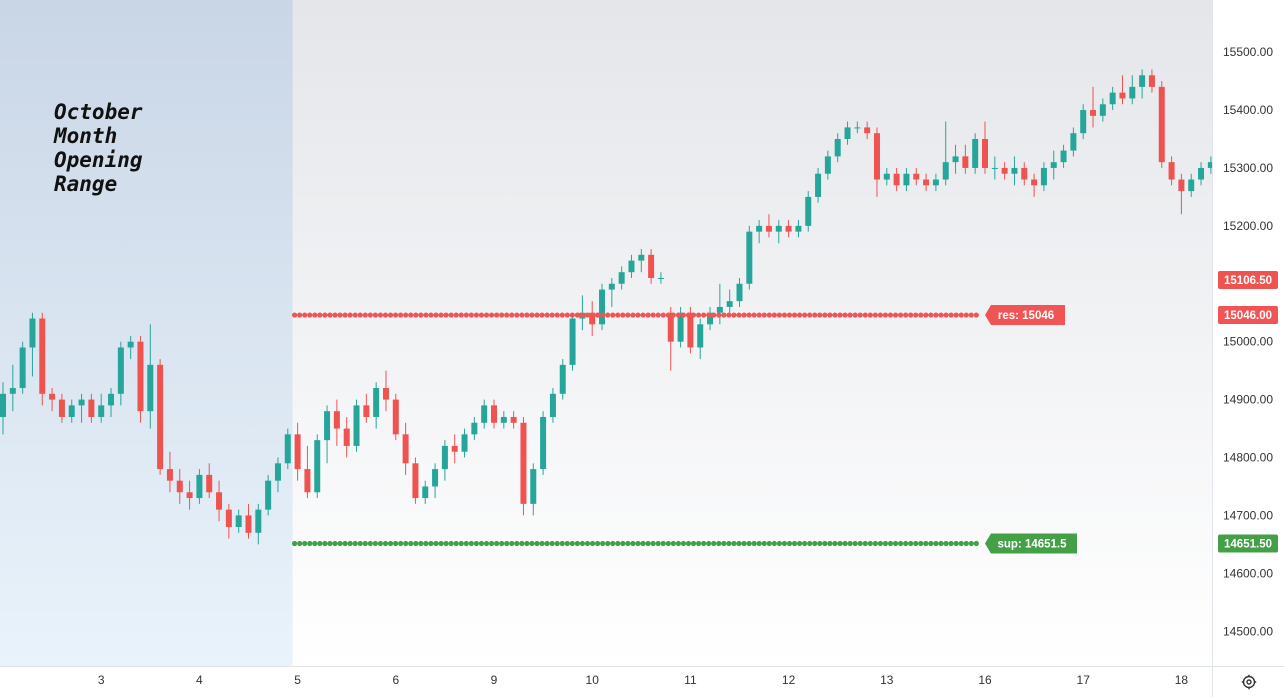 Image resolution: width=1284 pixels, height=697 pixels. I want to click on y-tick-label: 15400.00, so click(1248, 110).